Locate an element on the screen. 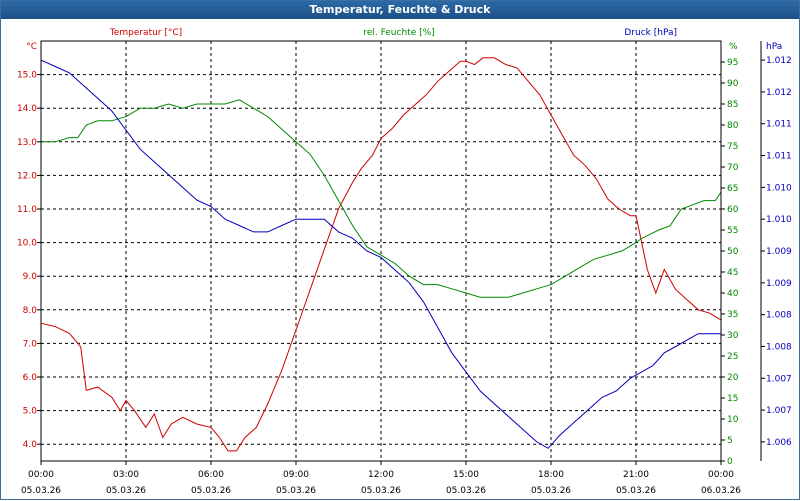  temp-tick-label: 8.0 is located at coordinates (30, 311).